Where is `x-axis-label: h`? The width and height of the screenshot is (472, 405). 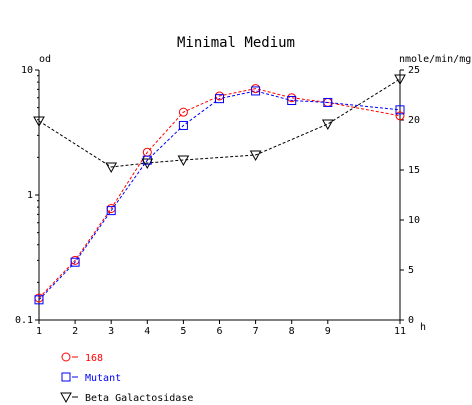
x-axis-label: h is located at coordinates (423, 327).